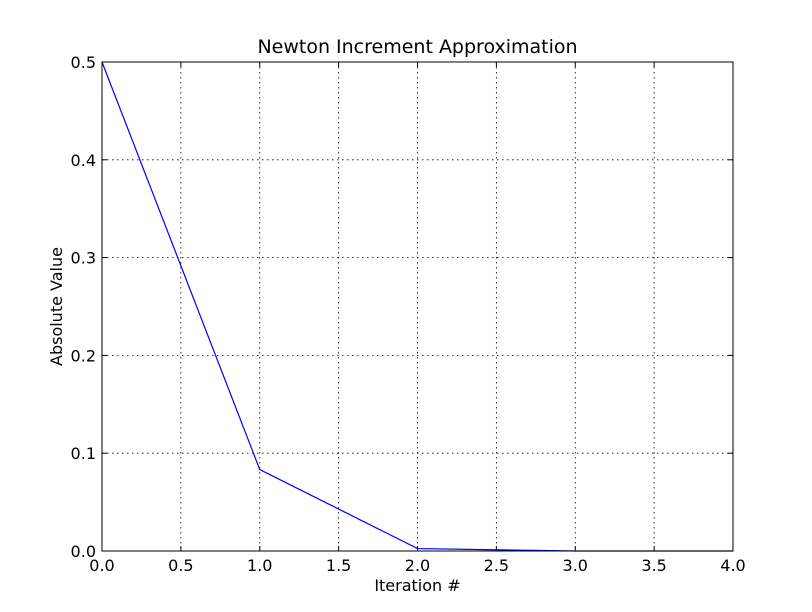 Image resolution: width=812 pixels, height=612 pixels. What do you see at coordinates (180, 565) in the screenshot?
I see `x-tick-label: 0.5` at bounding box center [180, 565].